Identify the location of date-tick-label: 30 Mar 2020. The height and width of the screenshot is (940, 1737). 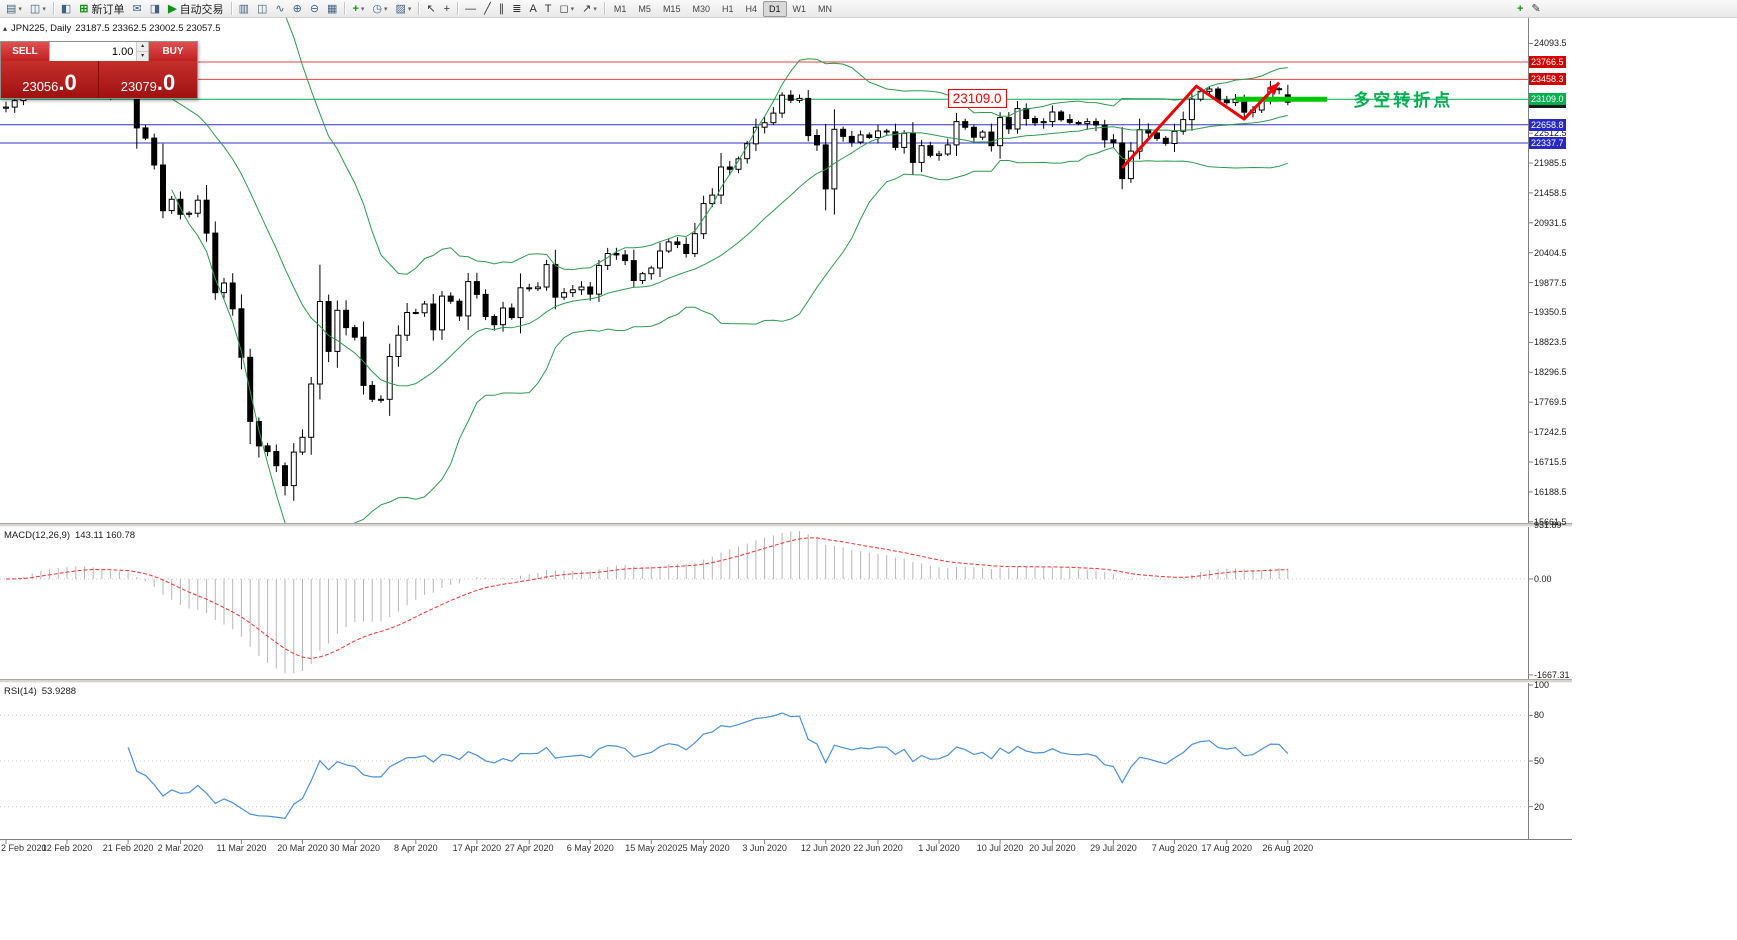
(355, 848).